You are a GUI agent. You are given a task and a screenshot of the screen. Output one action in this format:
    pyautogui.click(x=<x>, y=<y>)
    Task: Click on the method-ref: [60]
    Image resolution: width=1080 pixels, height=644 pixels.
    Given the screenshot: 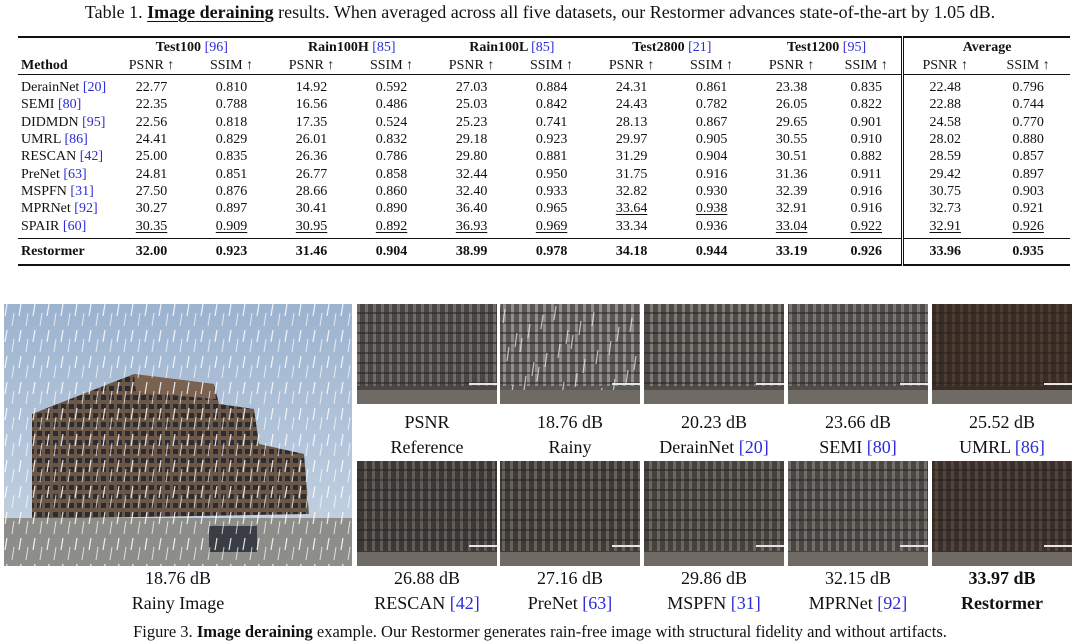 What is the action you would take?
    pyautogui.click(x=74, y=226)
    